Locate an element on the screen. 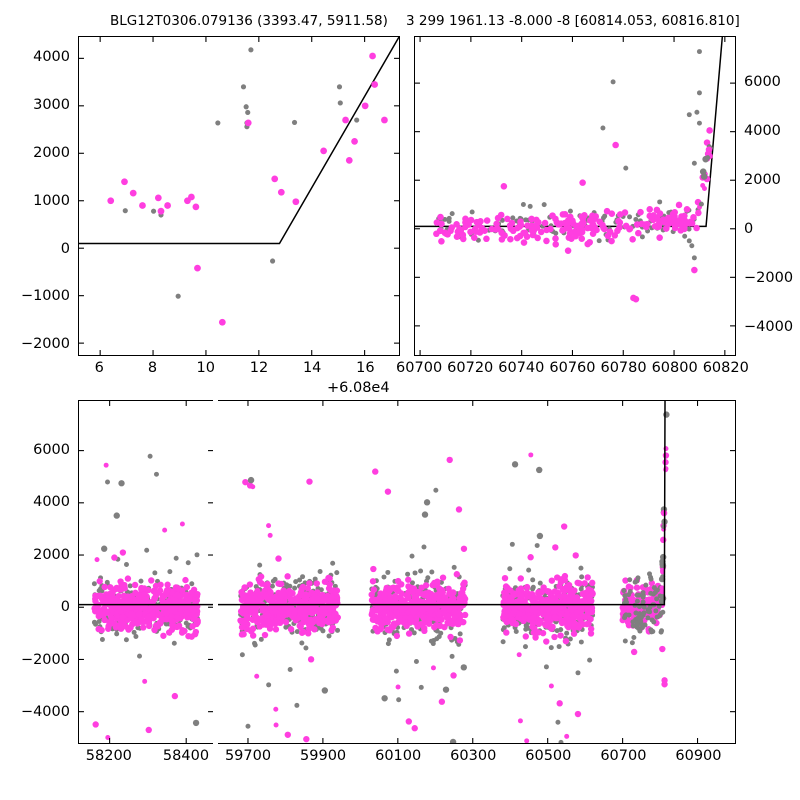 The image size is (800, 800). top-left-panel-title: BLG12T0306.079136 (3393.47, 5911.58) is located at coordinates (249, 21).